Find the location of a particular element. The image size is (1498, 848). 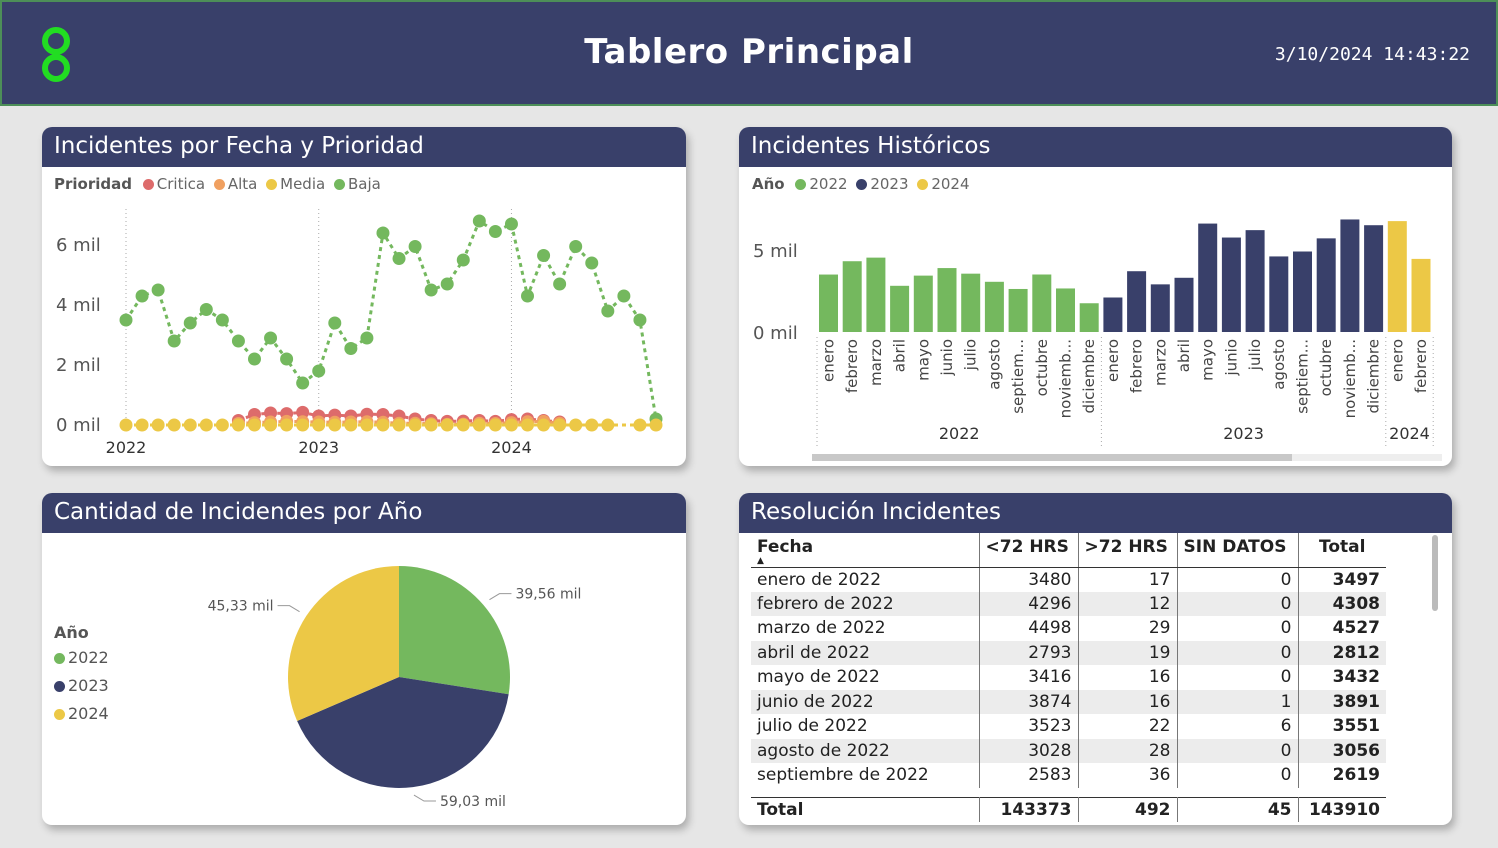

table-row: marzo de 2022 4498 29 0 4527 is located at coordinates (1068, 628).